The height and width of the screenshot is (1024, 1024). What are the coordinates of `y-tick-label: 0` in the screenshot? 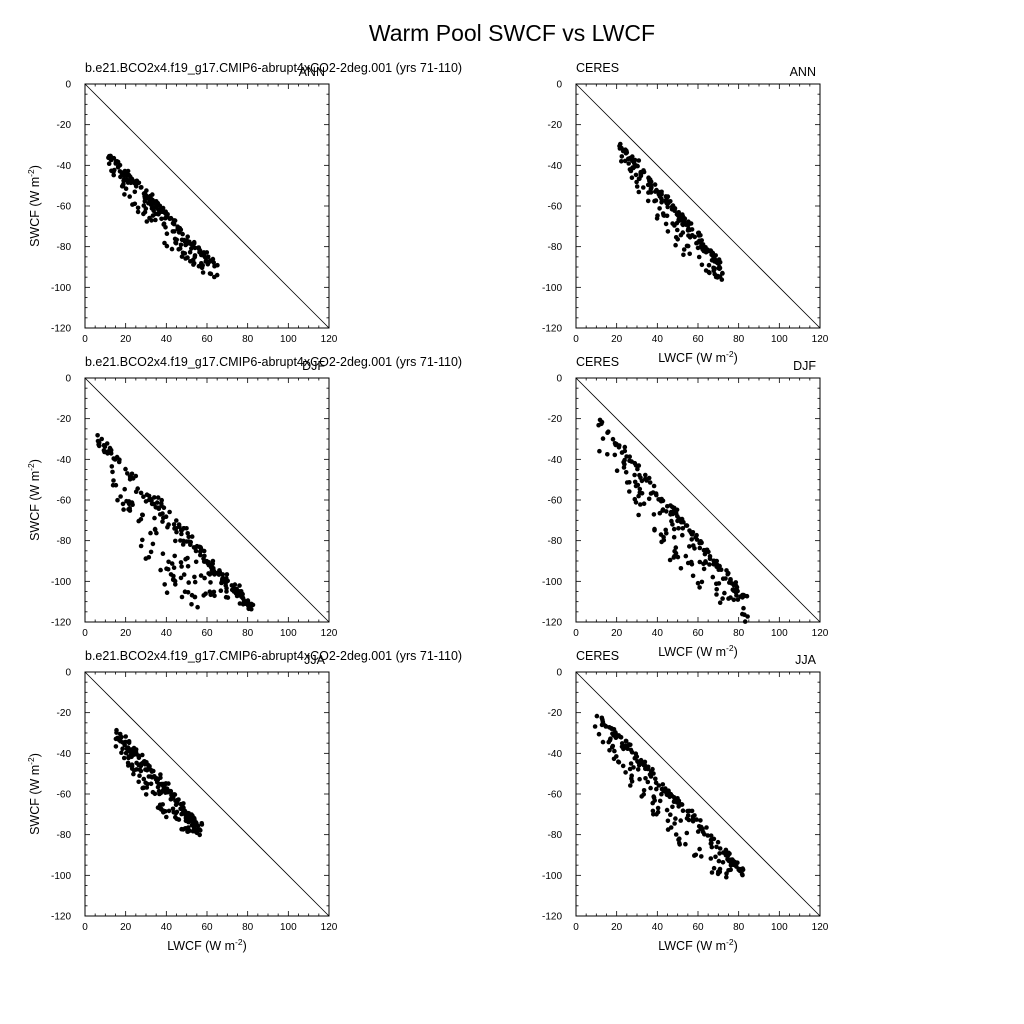 It's located at (68, 85).